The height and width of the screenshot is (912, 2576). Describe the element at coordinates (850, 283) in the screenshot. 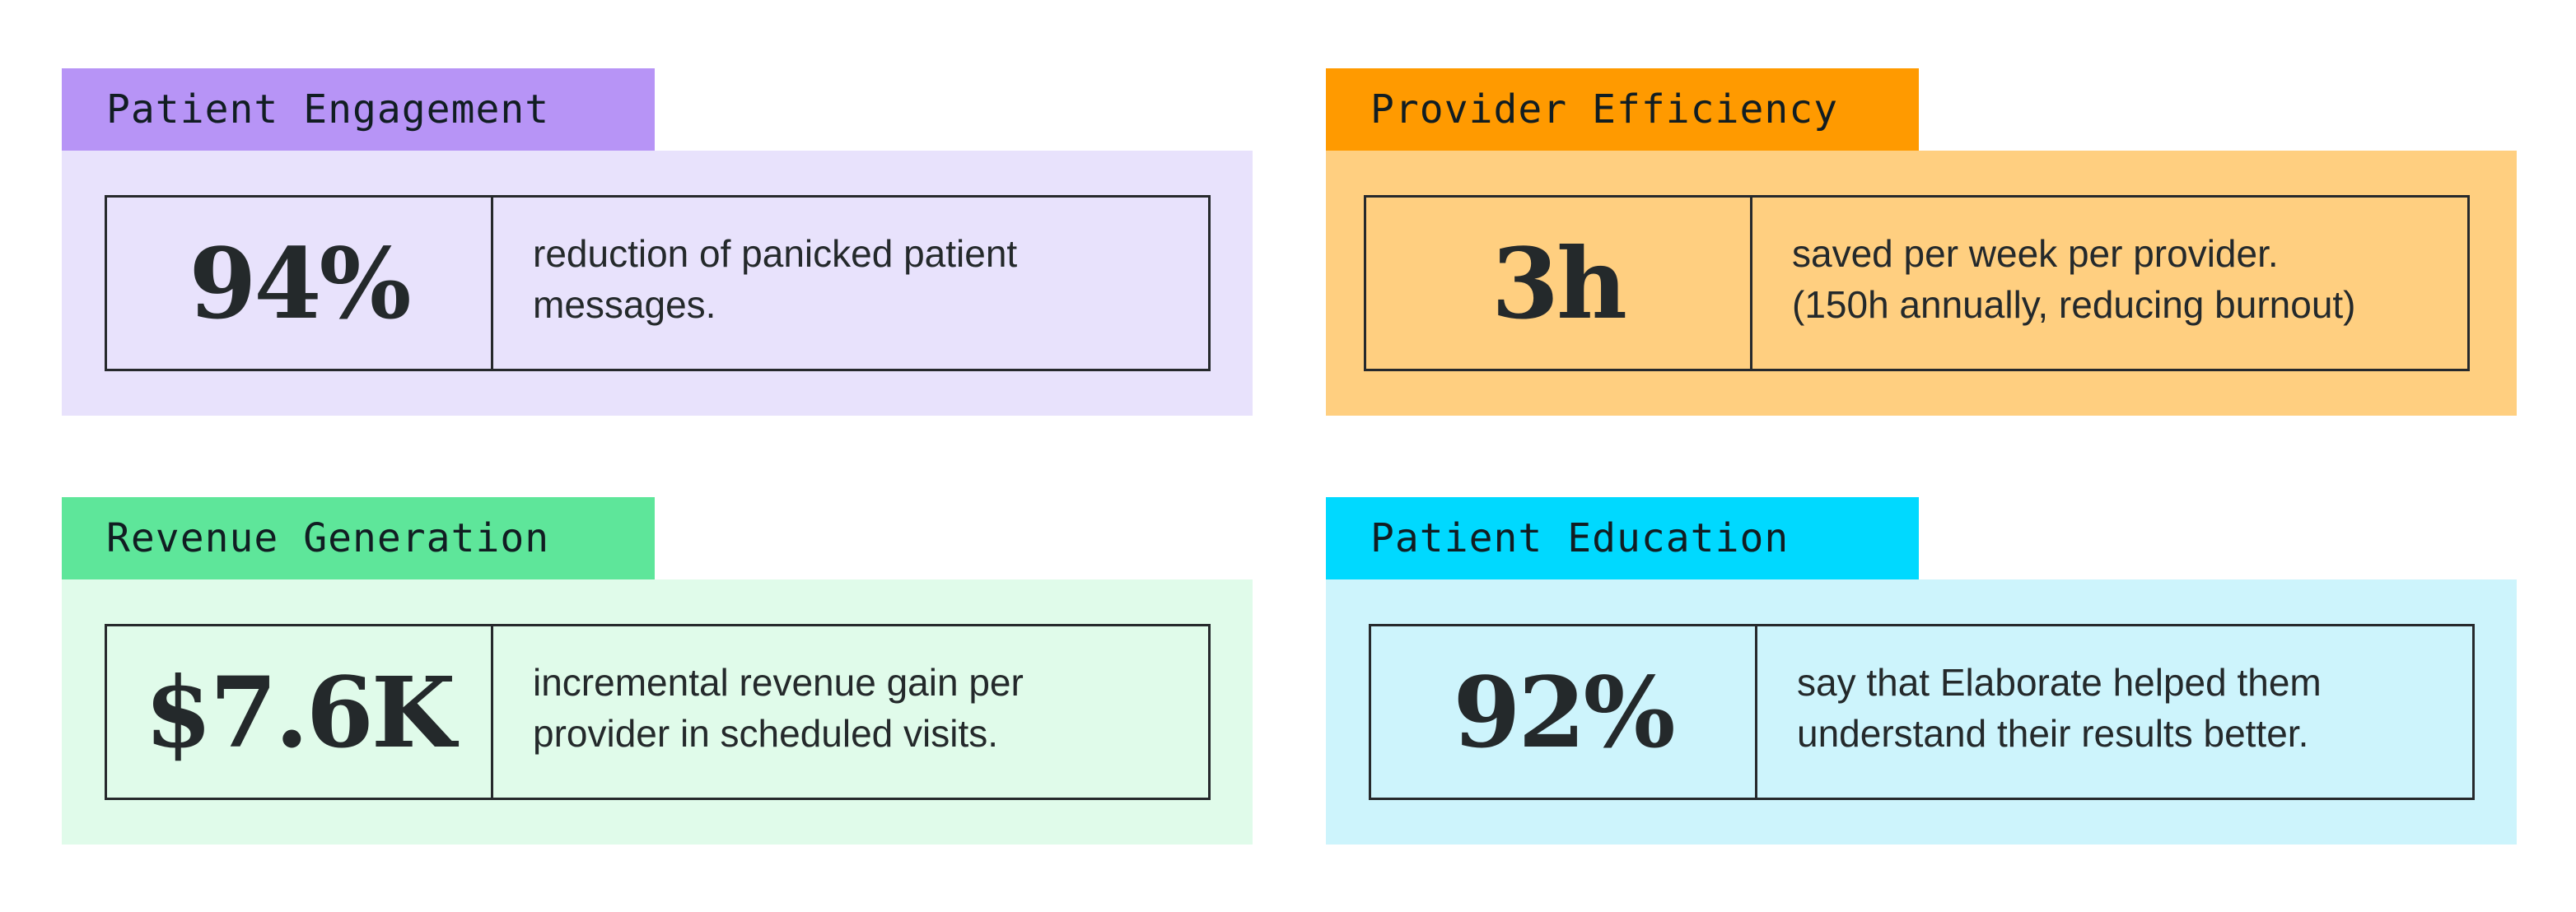

I see `stat-description: reduction of panicked patient messages.` at that location.